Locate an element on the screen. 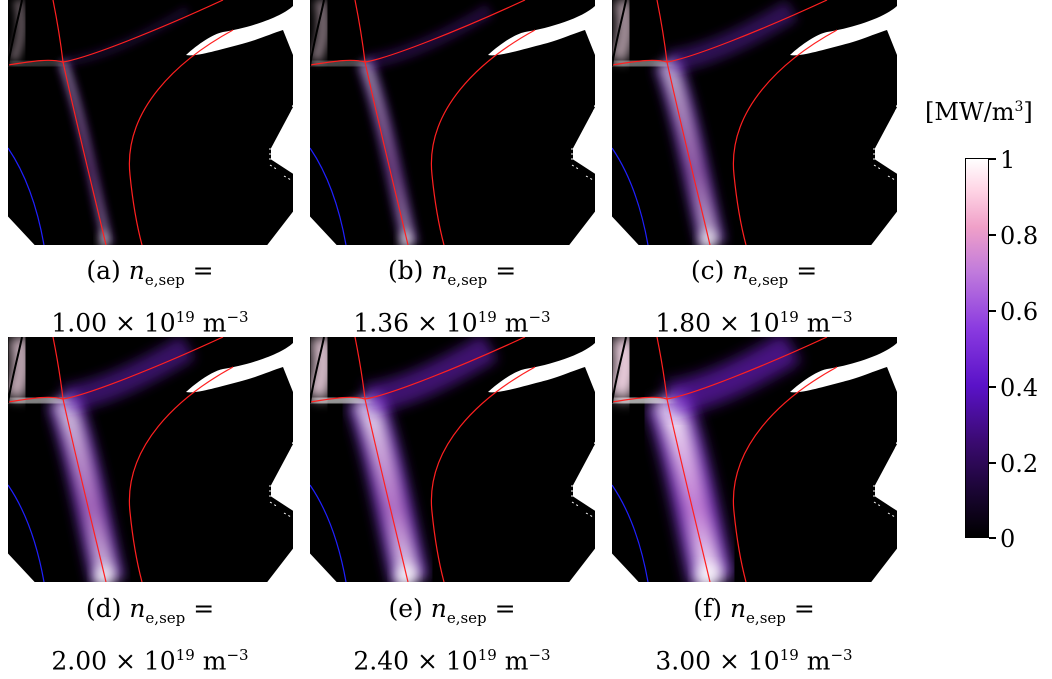 Image resolution: width=1052 pixels, height=679 pixels. panel-d is located at coordinates (150, 459).